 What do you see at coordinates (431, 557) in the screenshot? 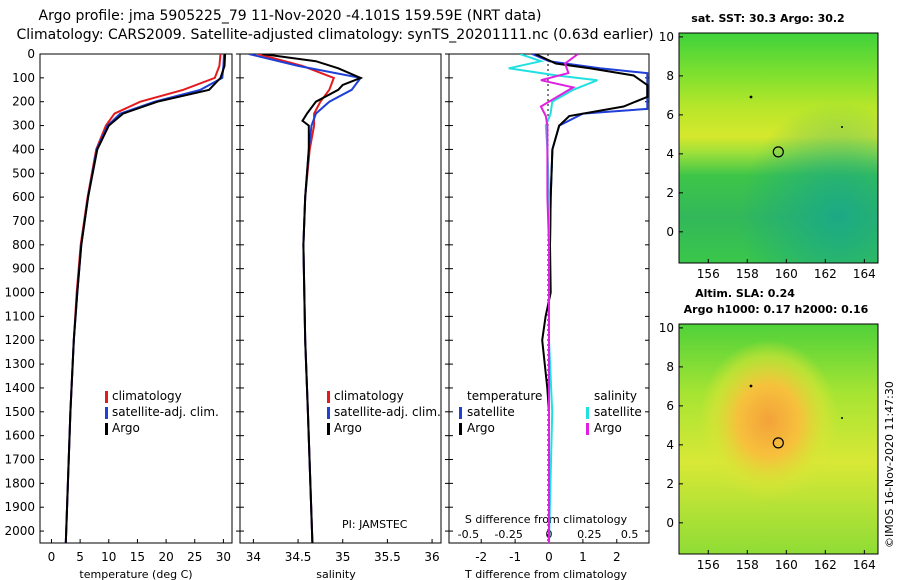
I see `x-tick-label: 36` at bounding box center [431, 557].